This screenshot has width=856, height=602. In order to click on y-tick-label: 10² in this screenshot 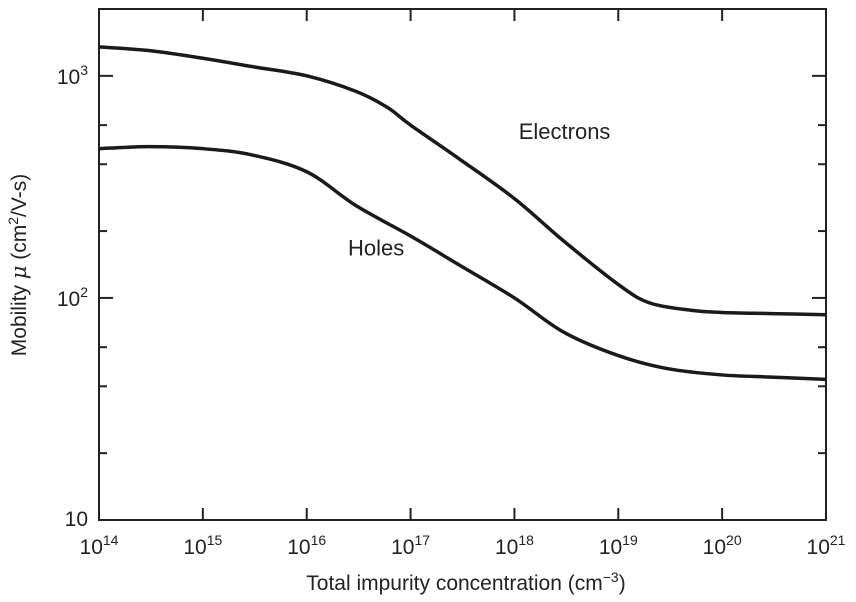, I will do `click(72, 297)`.